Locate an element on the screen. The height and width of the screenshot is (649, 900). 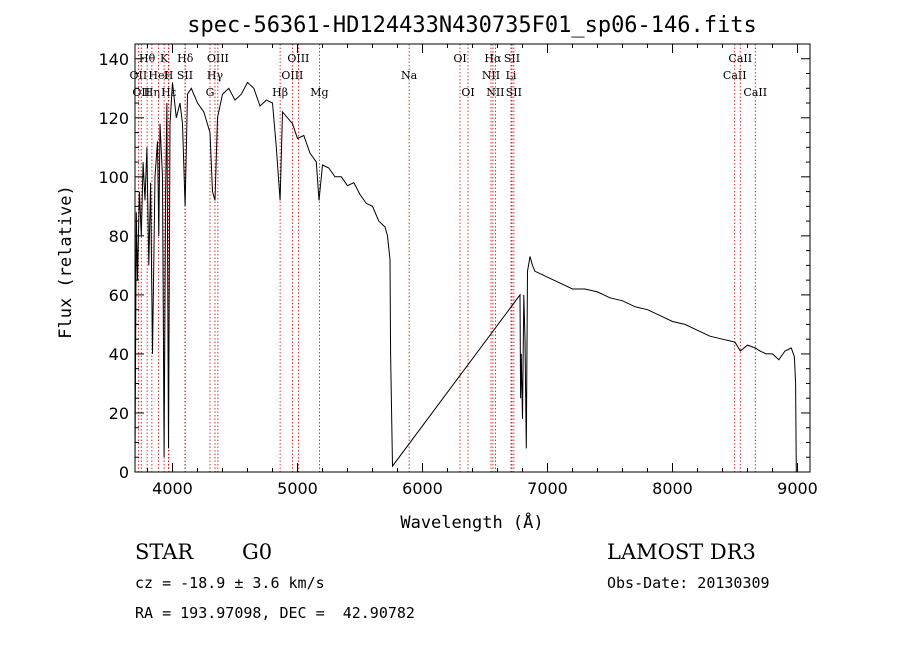
line-marker-label: K is located at coordinates (164, 58).